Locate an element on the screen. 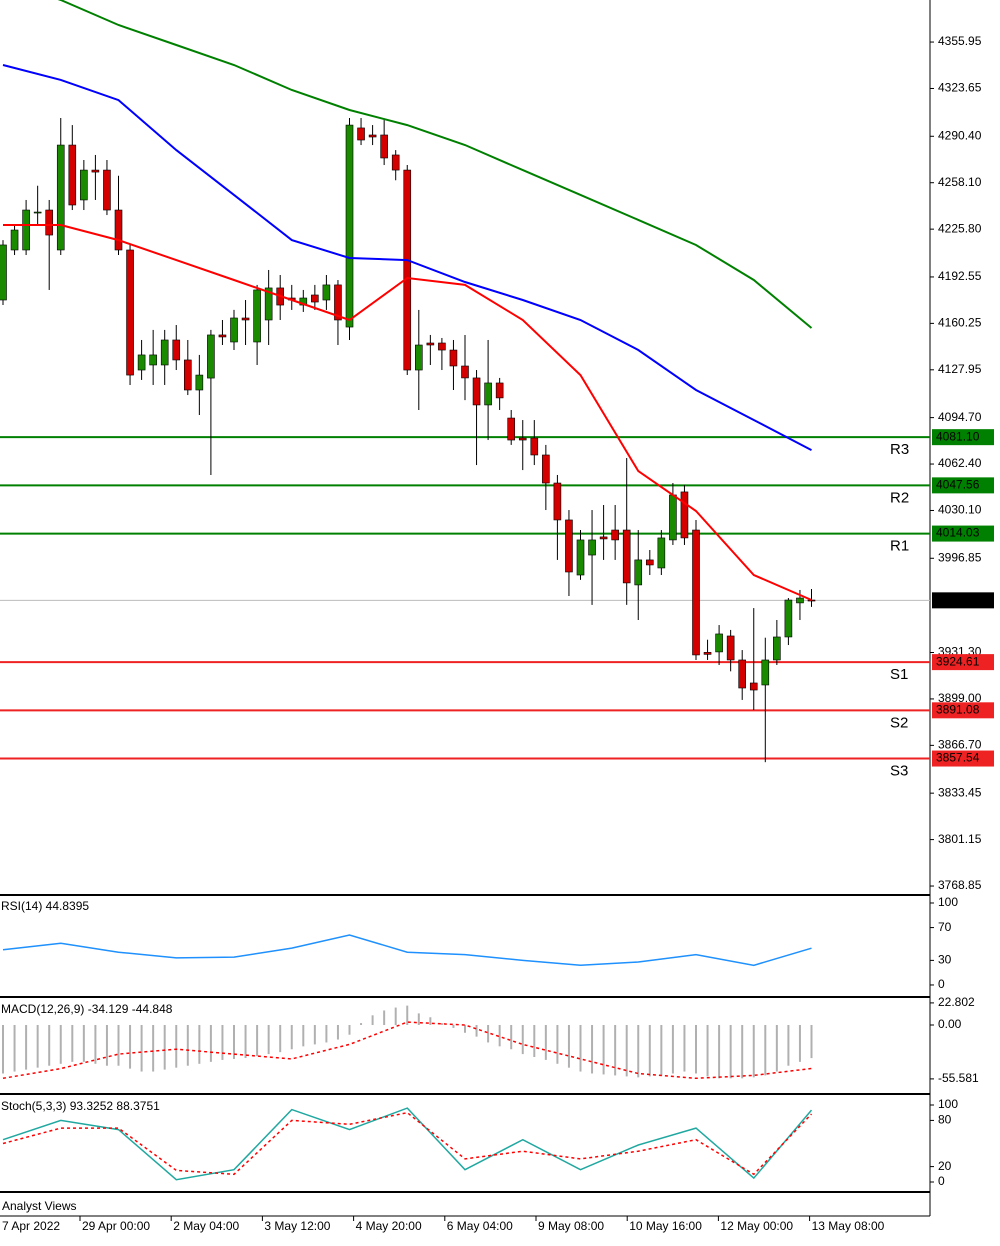 The width and height of the screenshot is (1000, 1246). y-tick-label: 0.00 is located at coordinates (950, 1024).